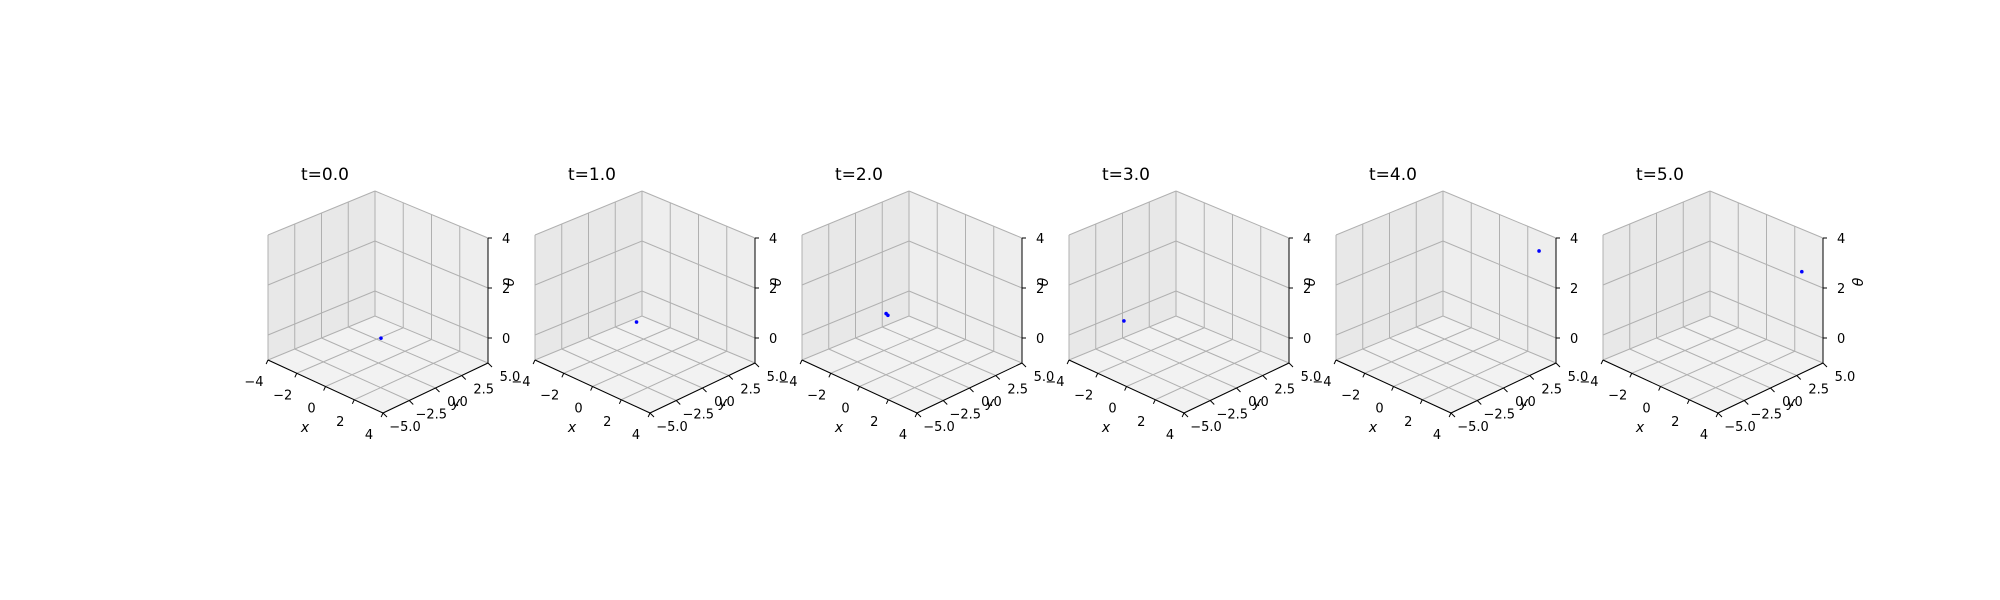  Describe the element at coordinates (859, 175) in the screenshot. I see `subplot-title: t=2.0` at that location.